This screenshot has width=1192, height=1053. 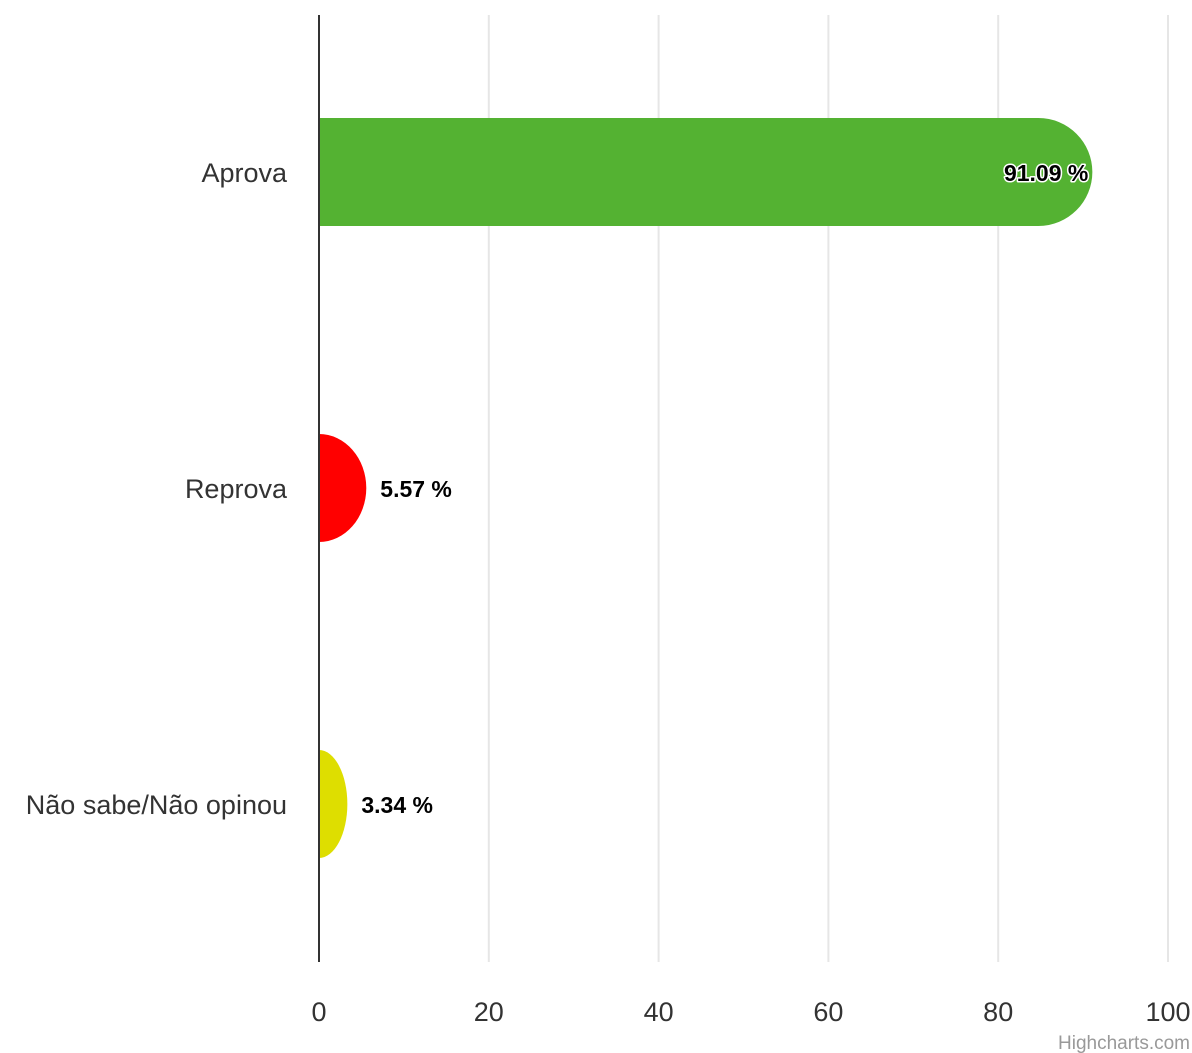 What do you see at coordinates (828, 1012) in the screenshot?
I see `x-tick-label-60: 60` at bounding box center [828, 1012].